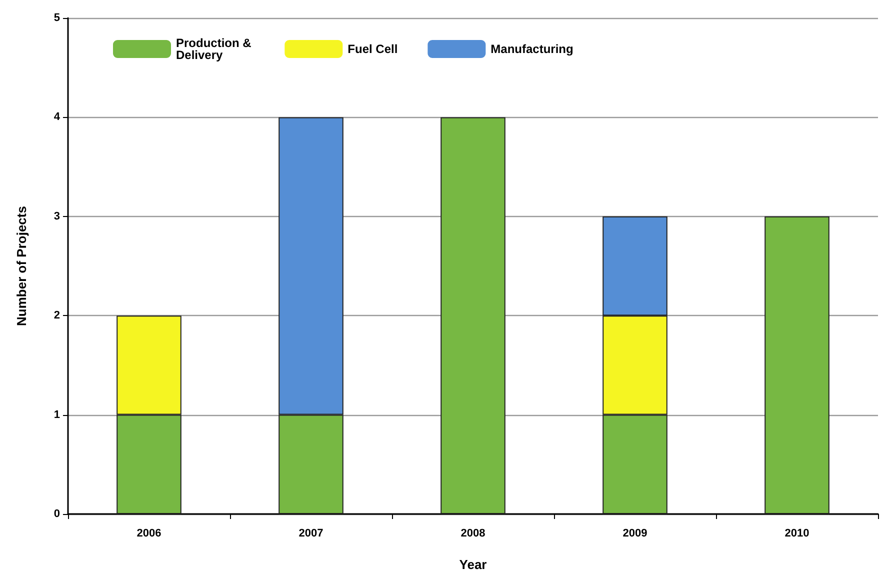  What do you see at coordinates (57, 316) in the screenshot?
I see `y-tick-label: 2` at bounding box center [57, 316].